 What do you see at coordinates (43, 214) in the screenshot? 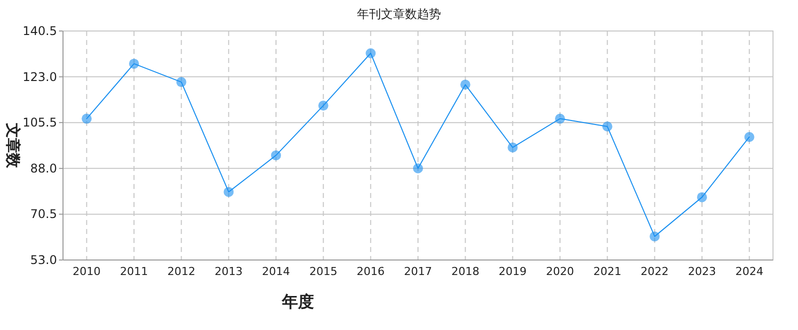
I see `y-tick-label: 70.5` at bounding box center [43, 214].